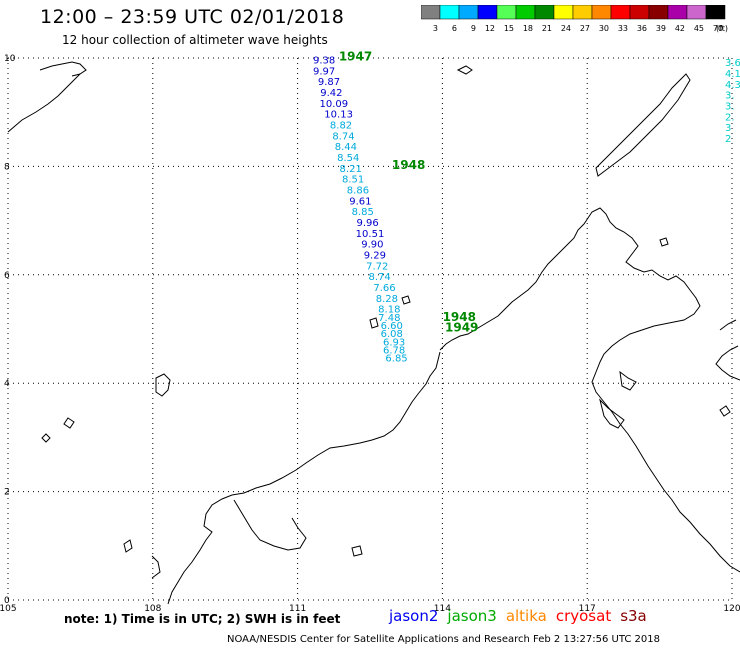 The width and height of the screenshot is (740, 650). Describe the element at coordinates (389, 318) in the screenshot. I see `wave-height-value: 7.48` at that location.